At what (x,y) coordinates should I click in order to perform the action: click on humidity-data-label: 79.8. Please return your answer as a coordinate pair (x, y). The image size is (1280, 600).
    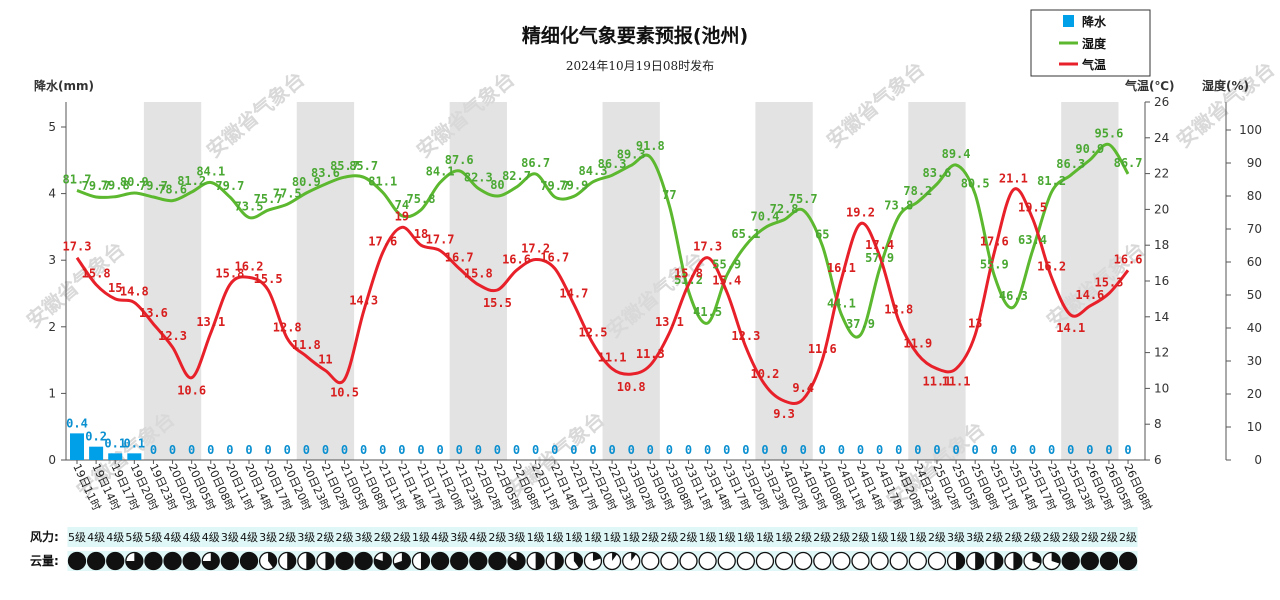
    Looking at the image, I should click on (115, 186).